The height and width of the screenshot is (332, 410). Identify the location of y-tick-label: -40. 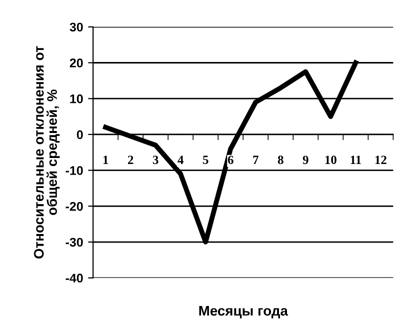
(74, 278).